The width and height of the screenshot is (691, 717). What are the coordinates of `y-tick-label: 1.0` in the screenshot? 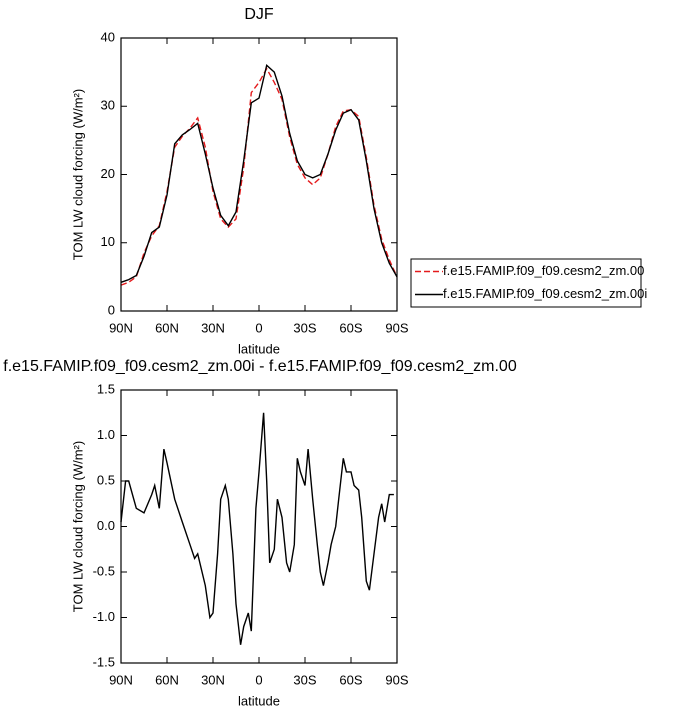 It's located at (106, 434).